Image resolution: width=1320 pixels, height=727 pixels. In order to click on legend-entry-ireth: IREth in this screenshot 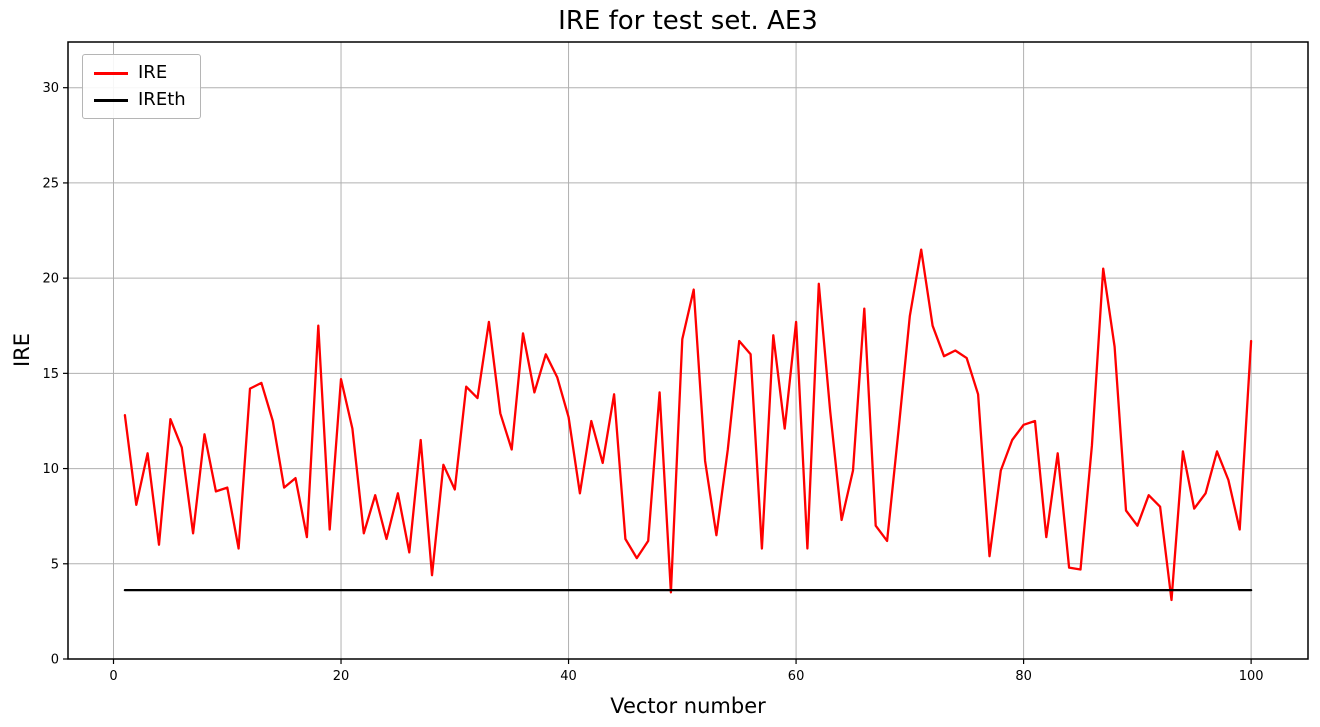, I will do `click(140, 100)`.